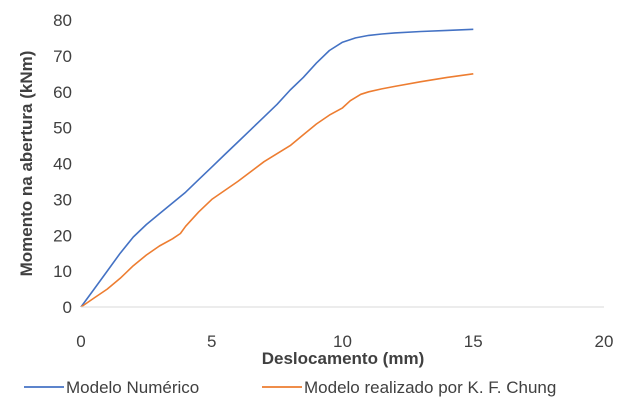  What do you see at coordinates (604, 341) in the screenshot?
I see `x-tick-label: 20` at bounding box center [604, 341].